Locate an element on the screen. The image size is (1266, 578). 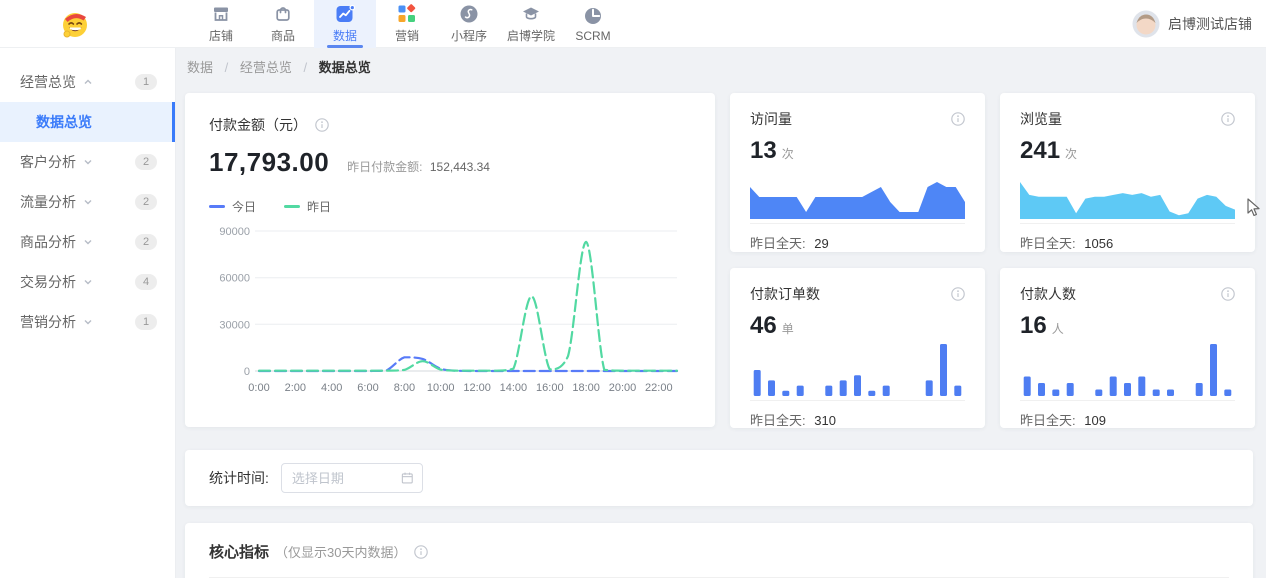
sidebar-item-customer-analysis: 客户分析 2 is located at coordinates (87, 162).